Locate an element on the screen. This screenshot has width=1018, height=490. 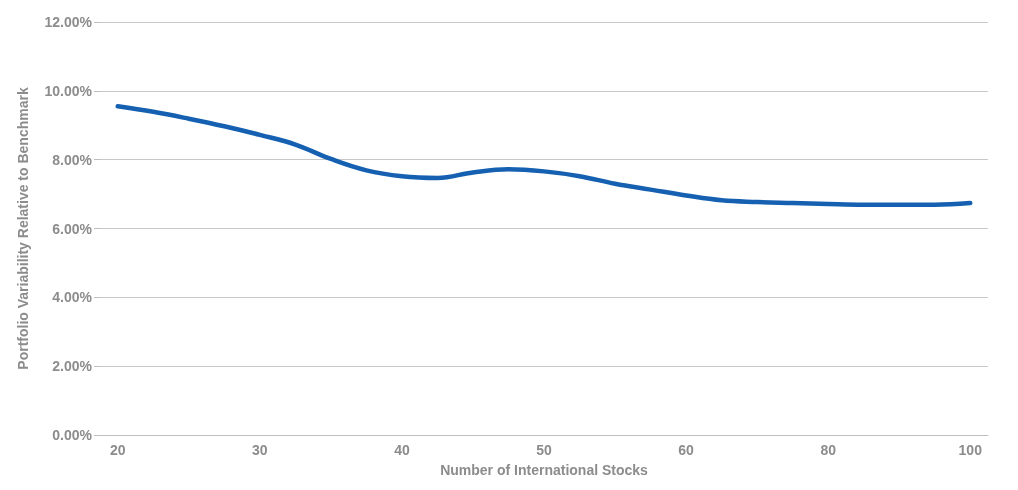
y-tick-label: 8.00% is located at coordinates (72, 159).